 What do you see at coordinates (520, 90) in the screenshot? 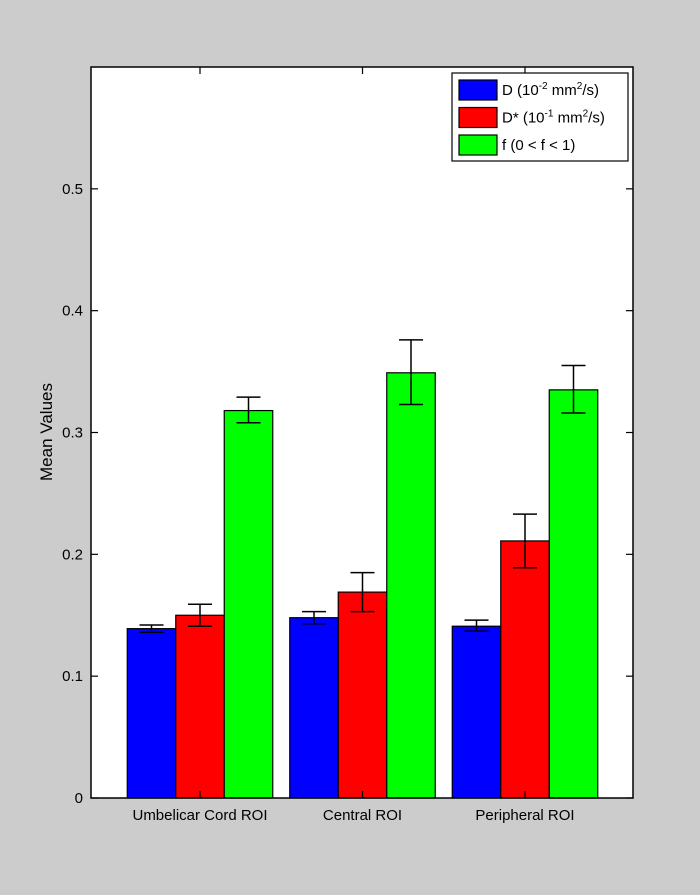
I see `legend-text-prefix: D (10` at bounding box center [520, 90].